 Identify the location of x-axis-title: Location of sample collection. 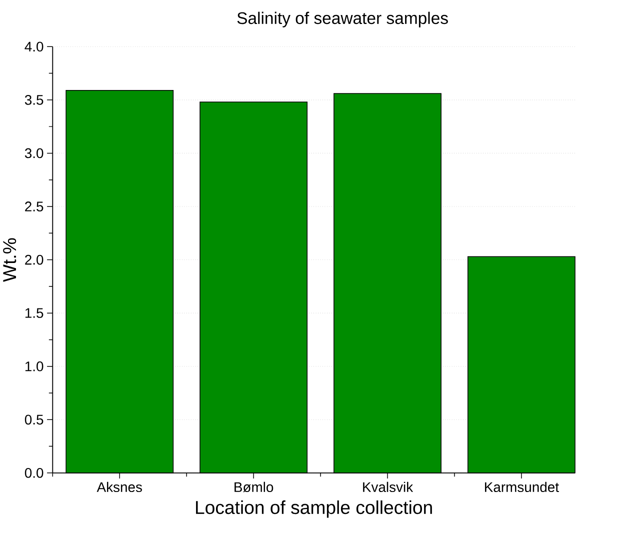
(314, 509).